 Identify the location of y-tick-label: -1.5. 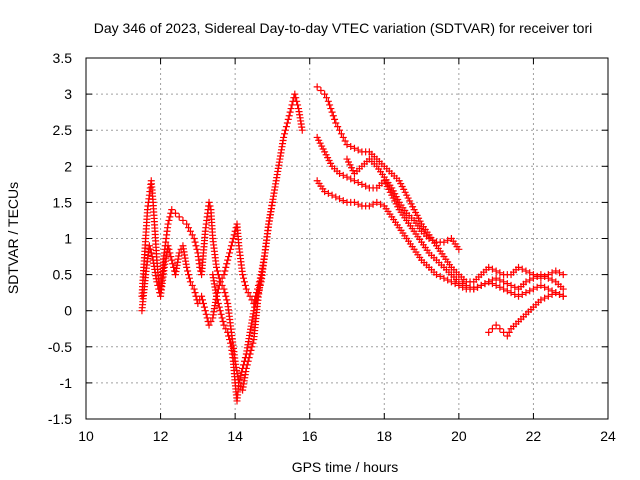
(60, 419).